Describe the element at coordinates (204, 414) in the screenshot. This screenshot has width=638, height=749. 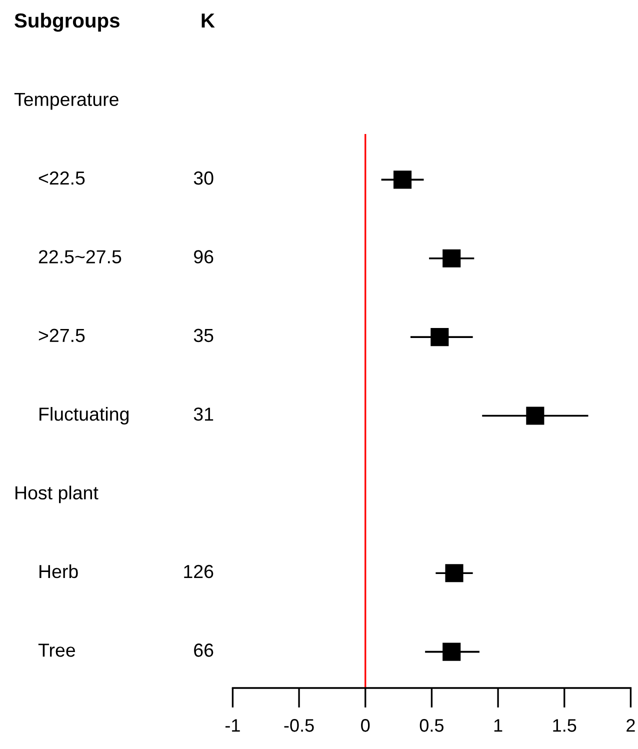
I see `text: 31` at that location.